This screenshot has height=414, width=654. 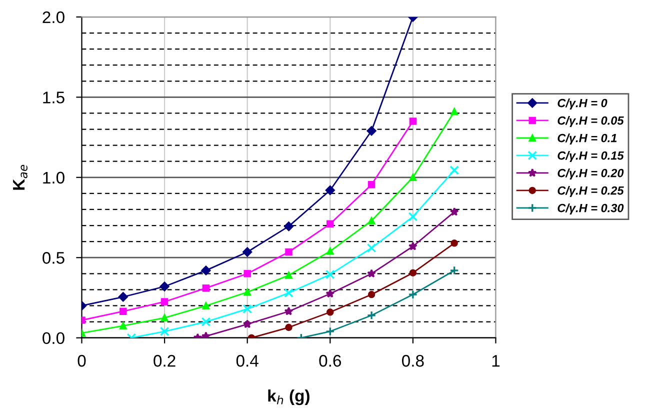 I want to click on legend-label: C/γ.H = 0.25, so click(x=591, y=192).